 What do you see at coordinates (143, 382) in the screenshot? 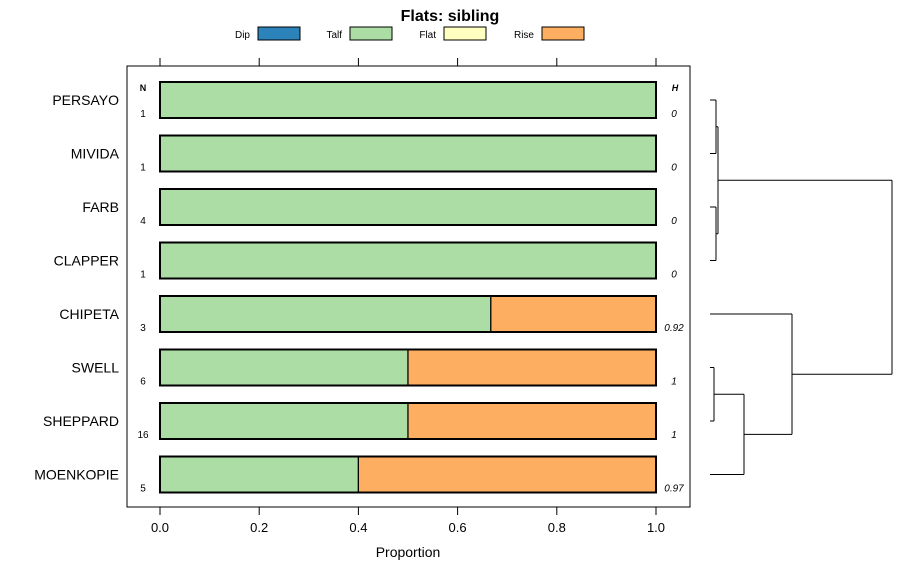
I see `n-value: 6` at bounding box center [143, 382].